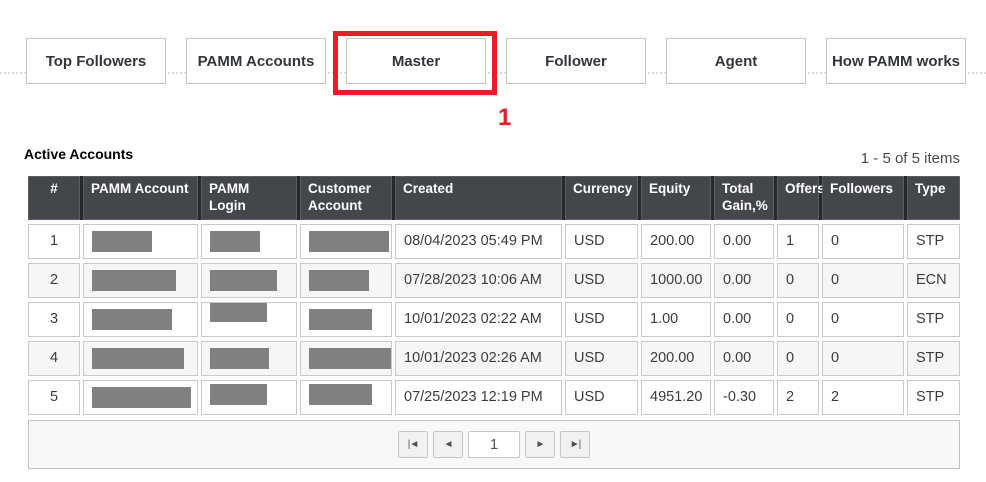 This screenshot has height=482, width=986. What do you see at coordinates (896, 61) in the screenshot?
I see `tab-how-pamm-works: How PAMM works` at bounding box center [896, 61].